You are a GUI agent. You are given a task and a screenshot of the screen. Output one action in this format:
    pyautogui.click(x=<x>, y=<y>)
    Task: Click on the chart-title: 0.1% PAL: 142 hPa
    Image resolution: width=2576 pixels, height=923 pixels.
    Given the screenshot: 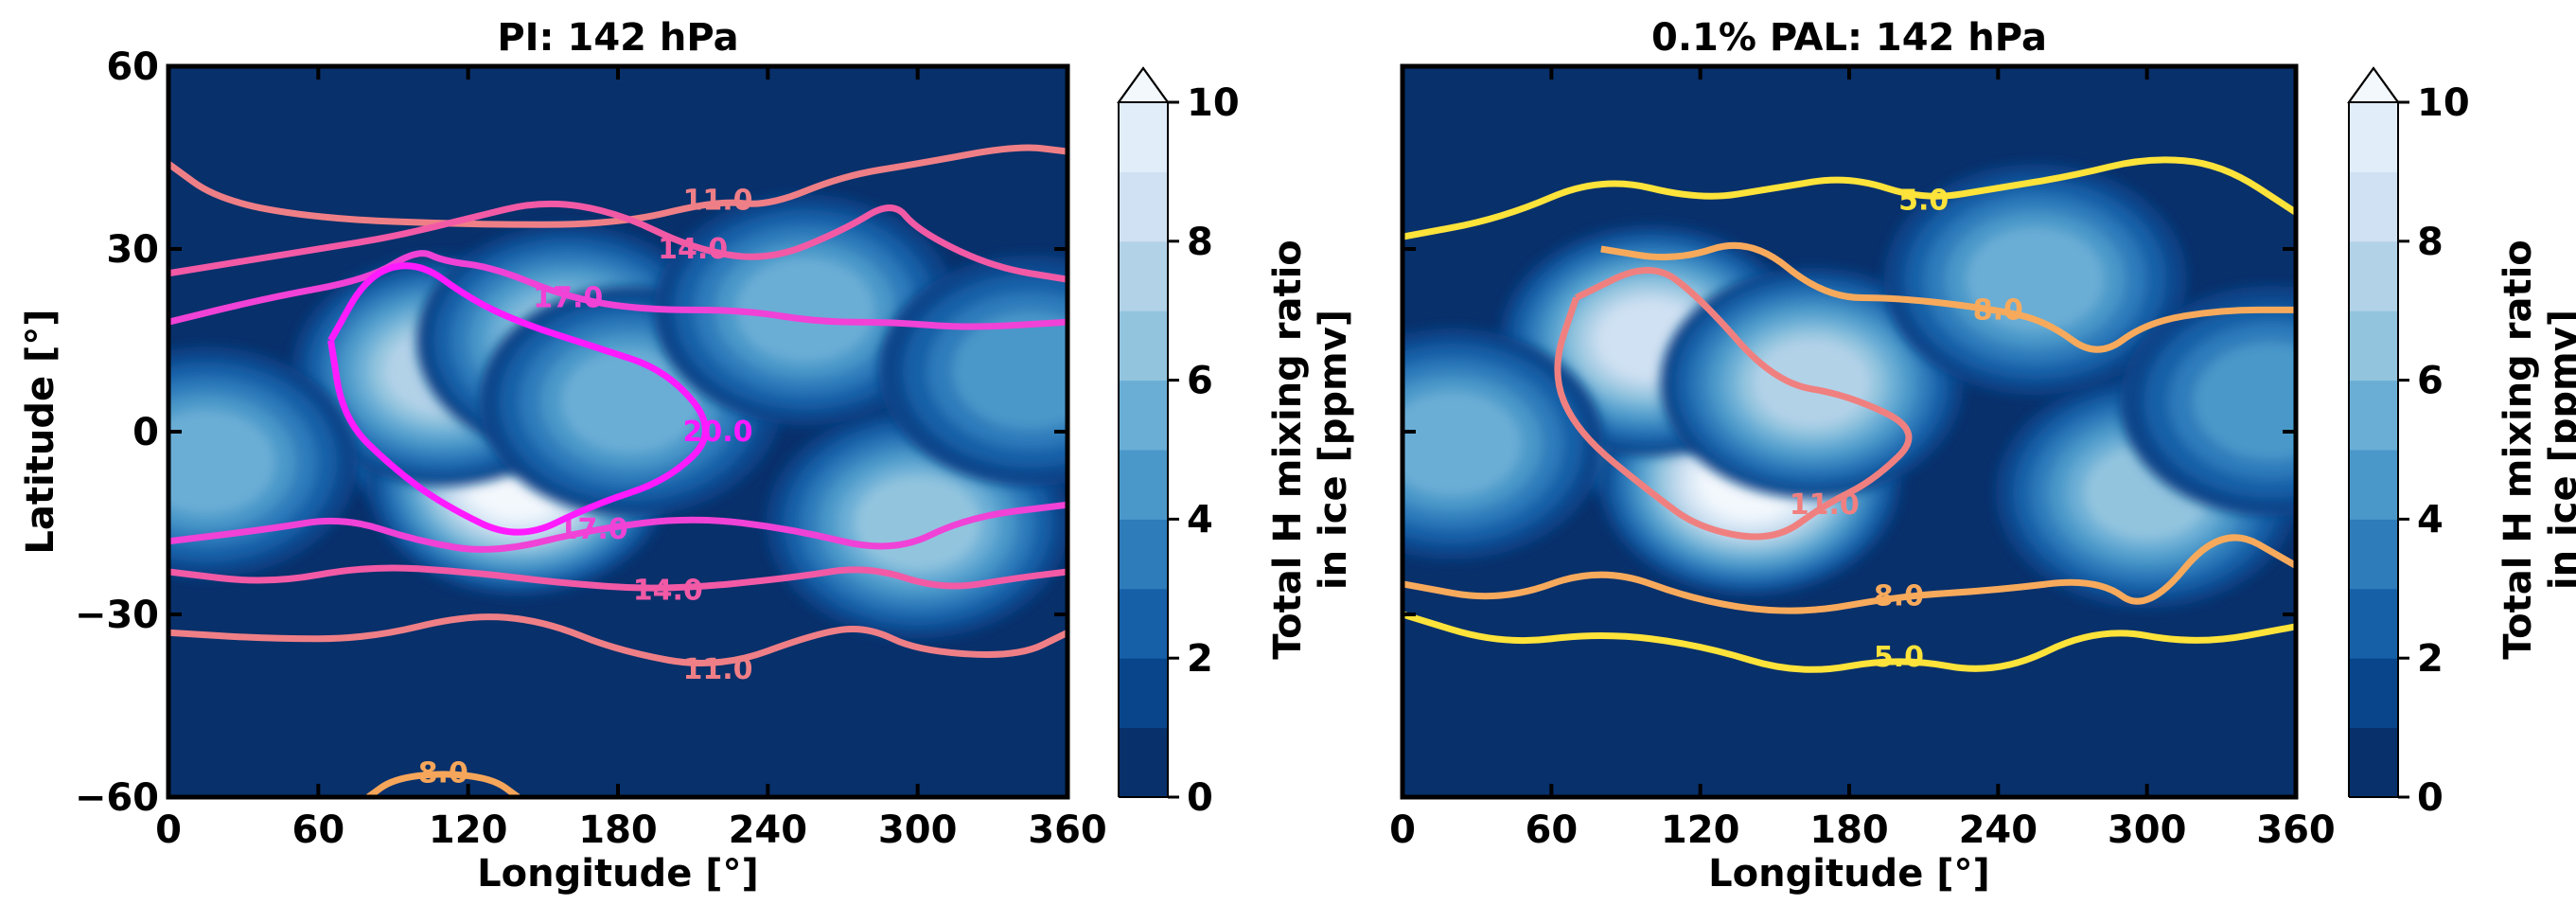 What is the action you would take?
    pyautogui.click(x=1849, y=38)
    